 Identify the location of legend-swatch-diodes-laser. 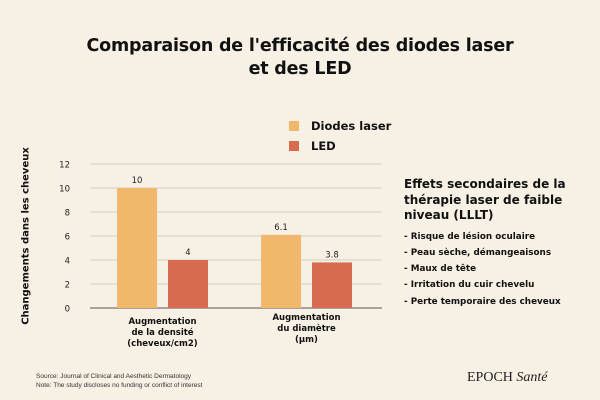
(294, 126).